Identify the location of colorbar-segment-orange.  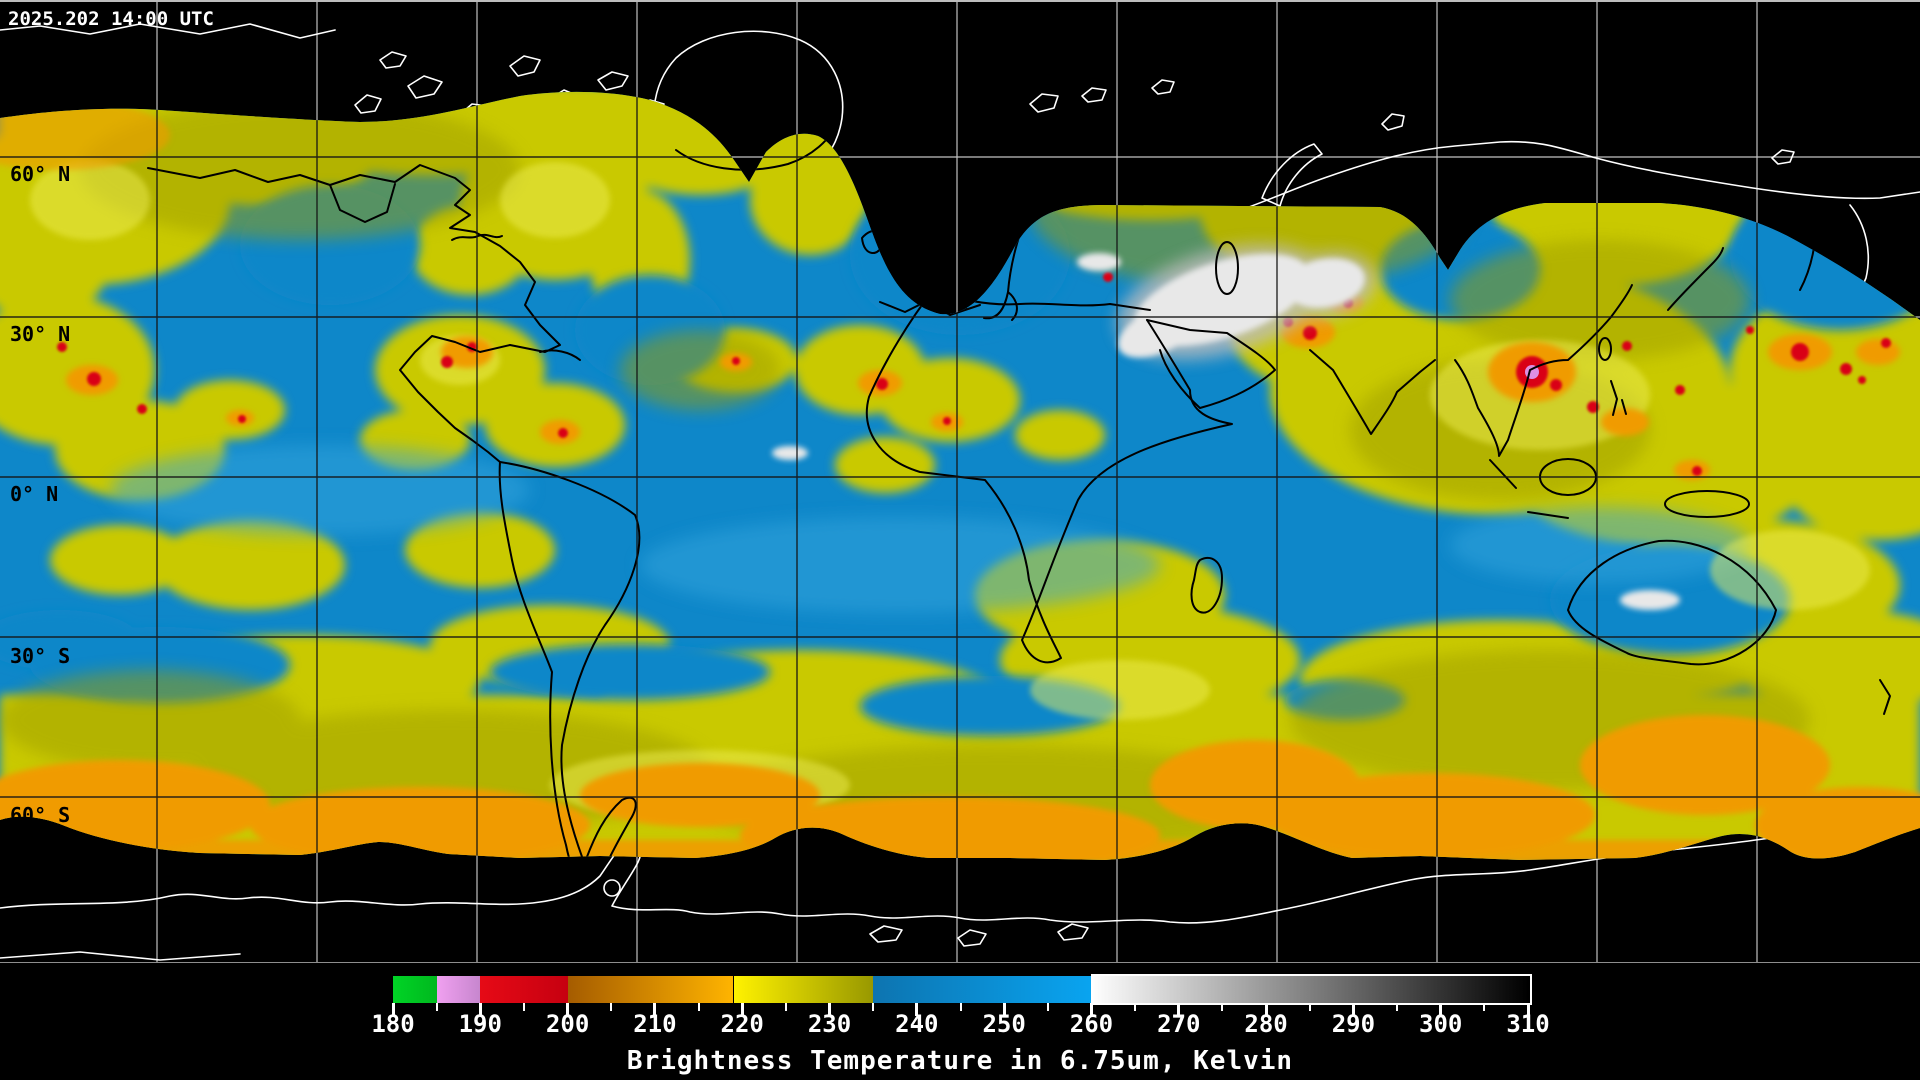
(650, 989).